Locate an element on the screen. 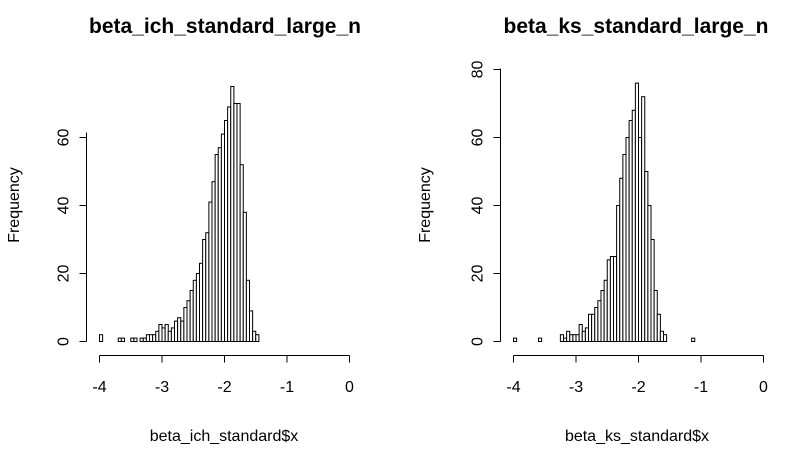  y-tick-label: 80 is located at coordinates (478, 70).